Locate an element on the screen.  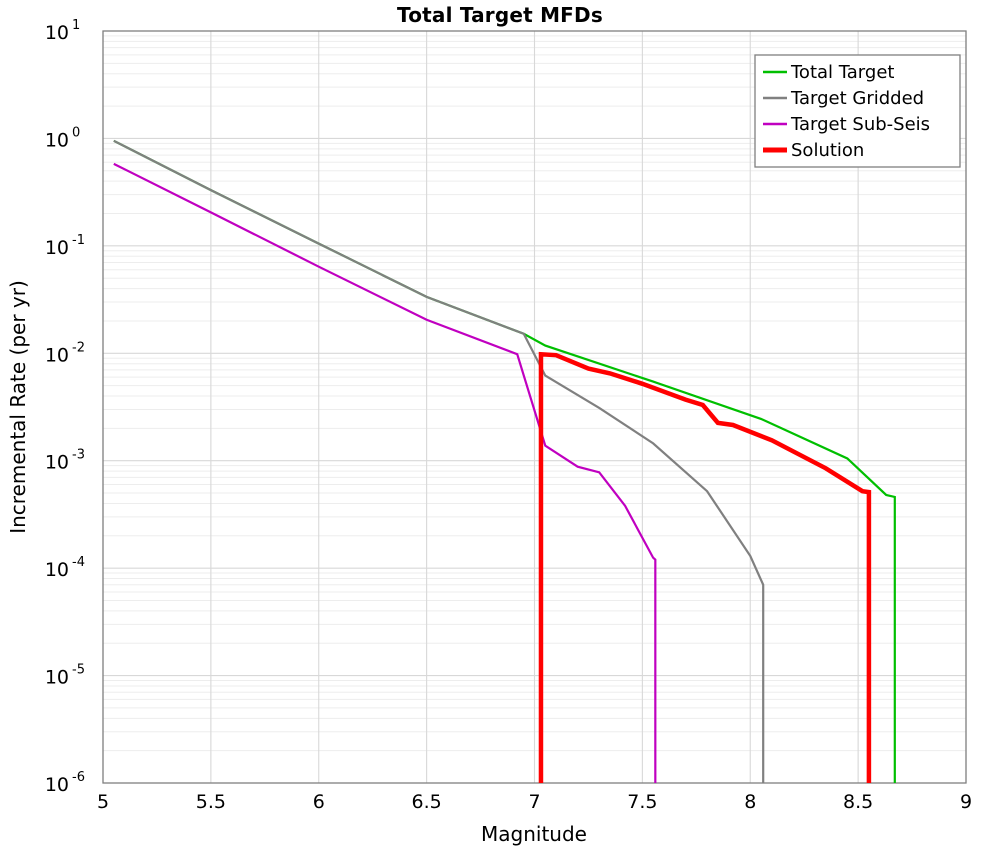
x-axis-ticks: 5 5.5 6 6.5 7 7.5 8 8.5 9 is located at coordinates (534, 802).